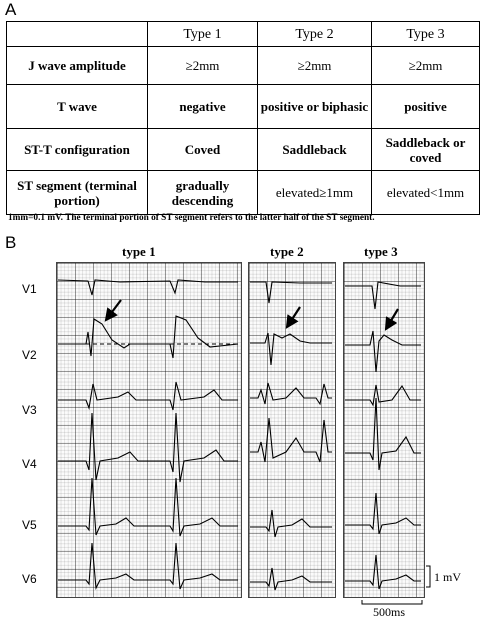 This screenshot has height=620, width=485. Describe the element at coordinates (29, 464) in the screenshot. I see `lead-label-v4: V4` at that location.